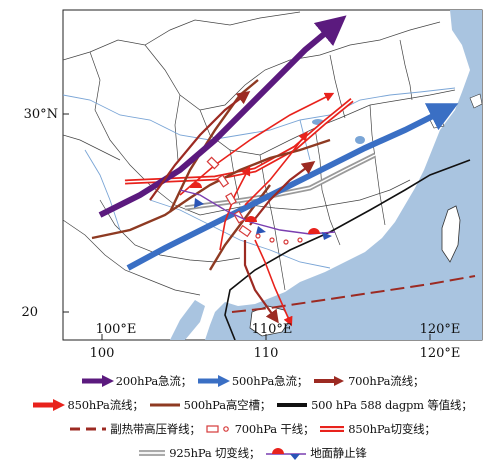  I want to click on legend-row-3: 副热带高压脊线； 700hPa 干线； 850hPa切变线；, so click(252, 429).